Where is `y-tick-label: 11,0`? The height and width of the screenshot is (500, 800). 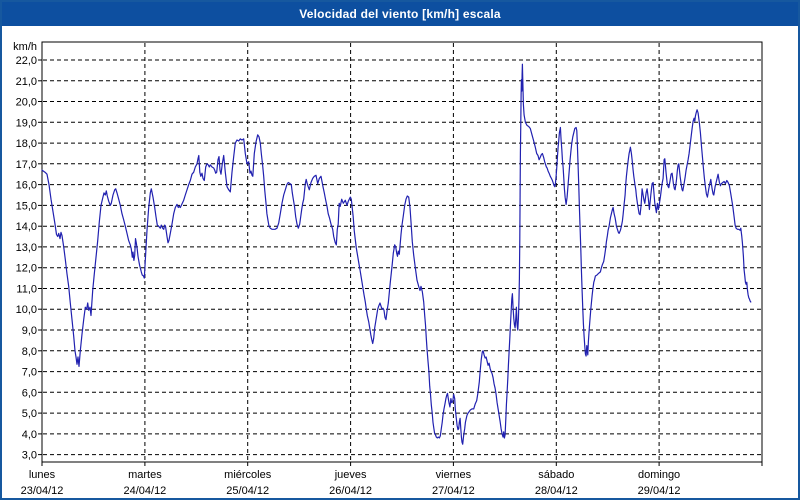
y-tick-label: 11,0 is located at coordinates (26, 290).